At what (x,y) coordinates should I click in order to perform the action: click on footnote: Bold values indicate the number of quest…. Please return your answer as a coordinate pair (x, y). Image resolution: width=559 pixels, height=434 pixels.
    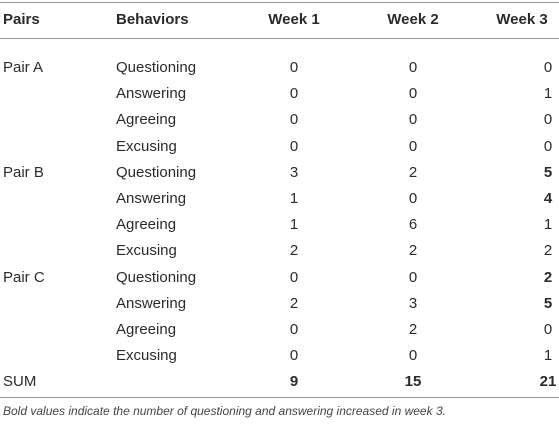
    Looking at the image, I should click on (224, 411).